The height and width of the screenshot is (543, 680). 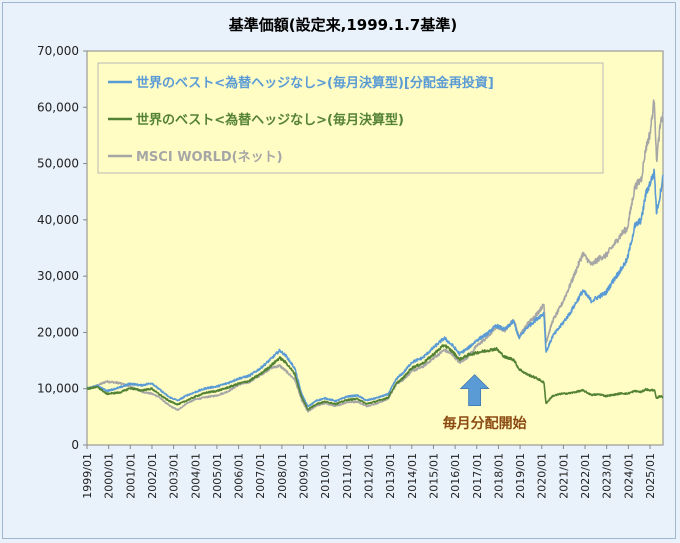 I want to click on x-tick-label: 2011/01, so click(x=347, y=476).